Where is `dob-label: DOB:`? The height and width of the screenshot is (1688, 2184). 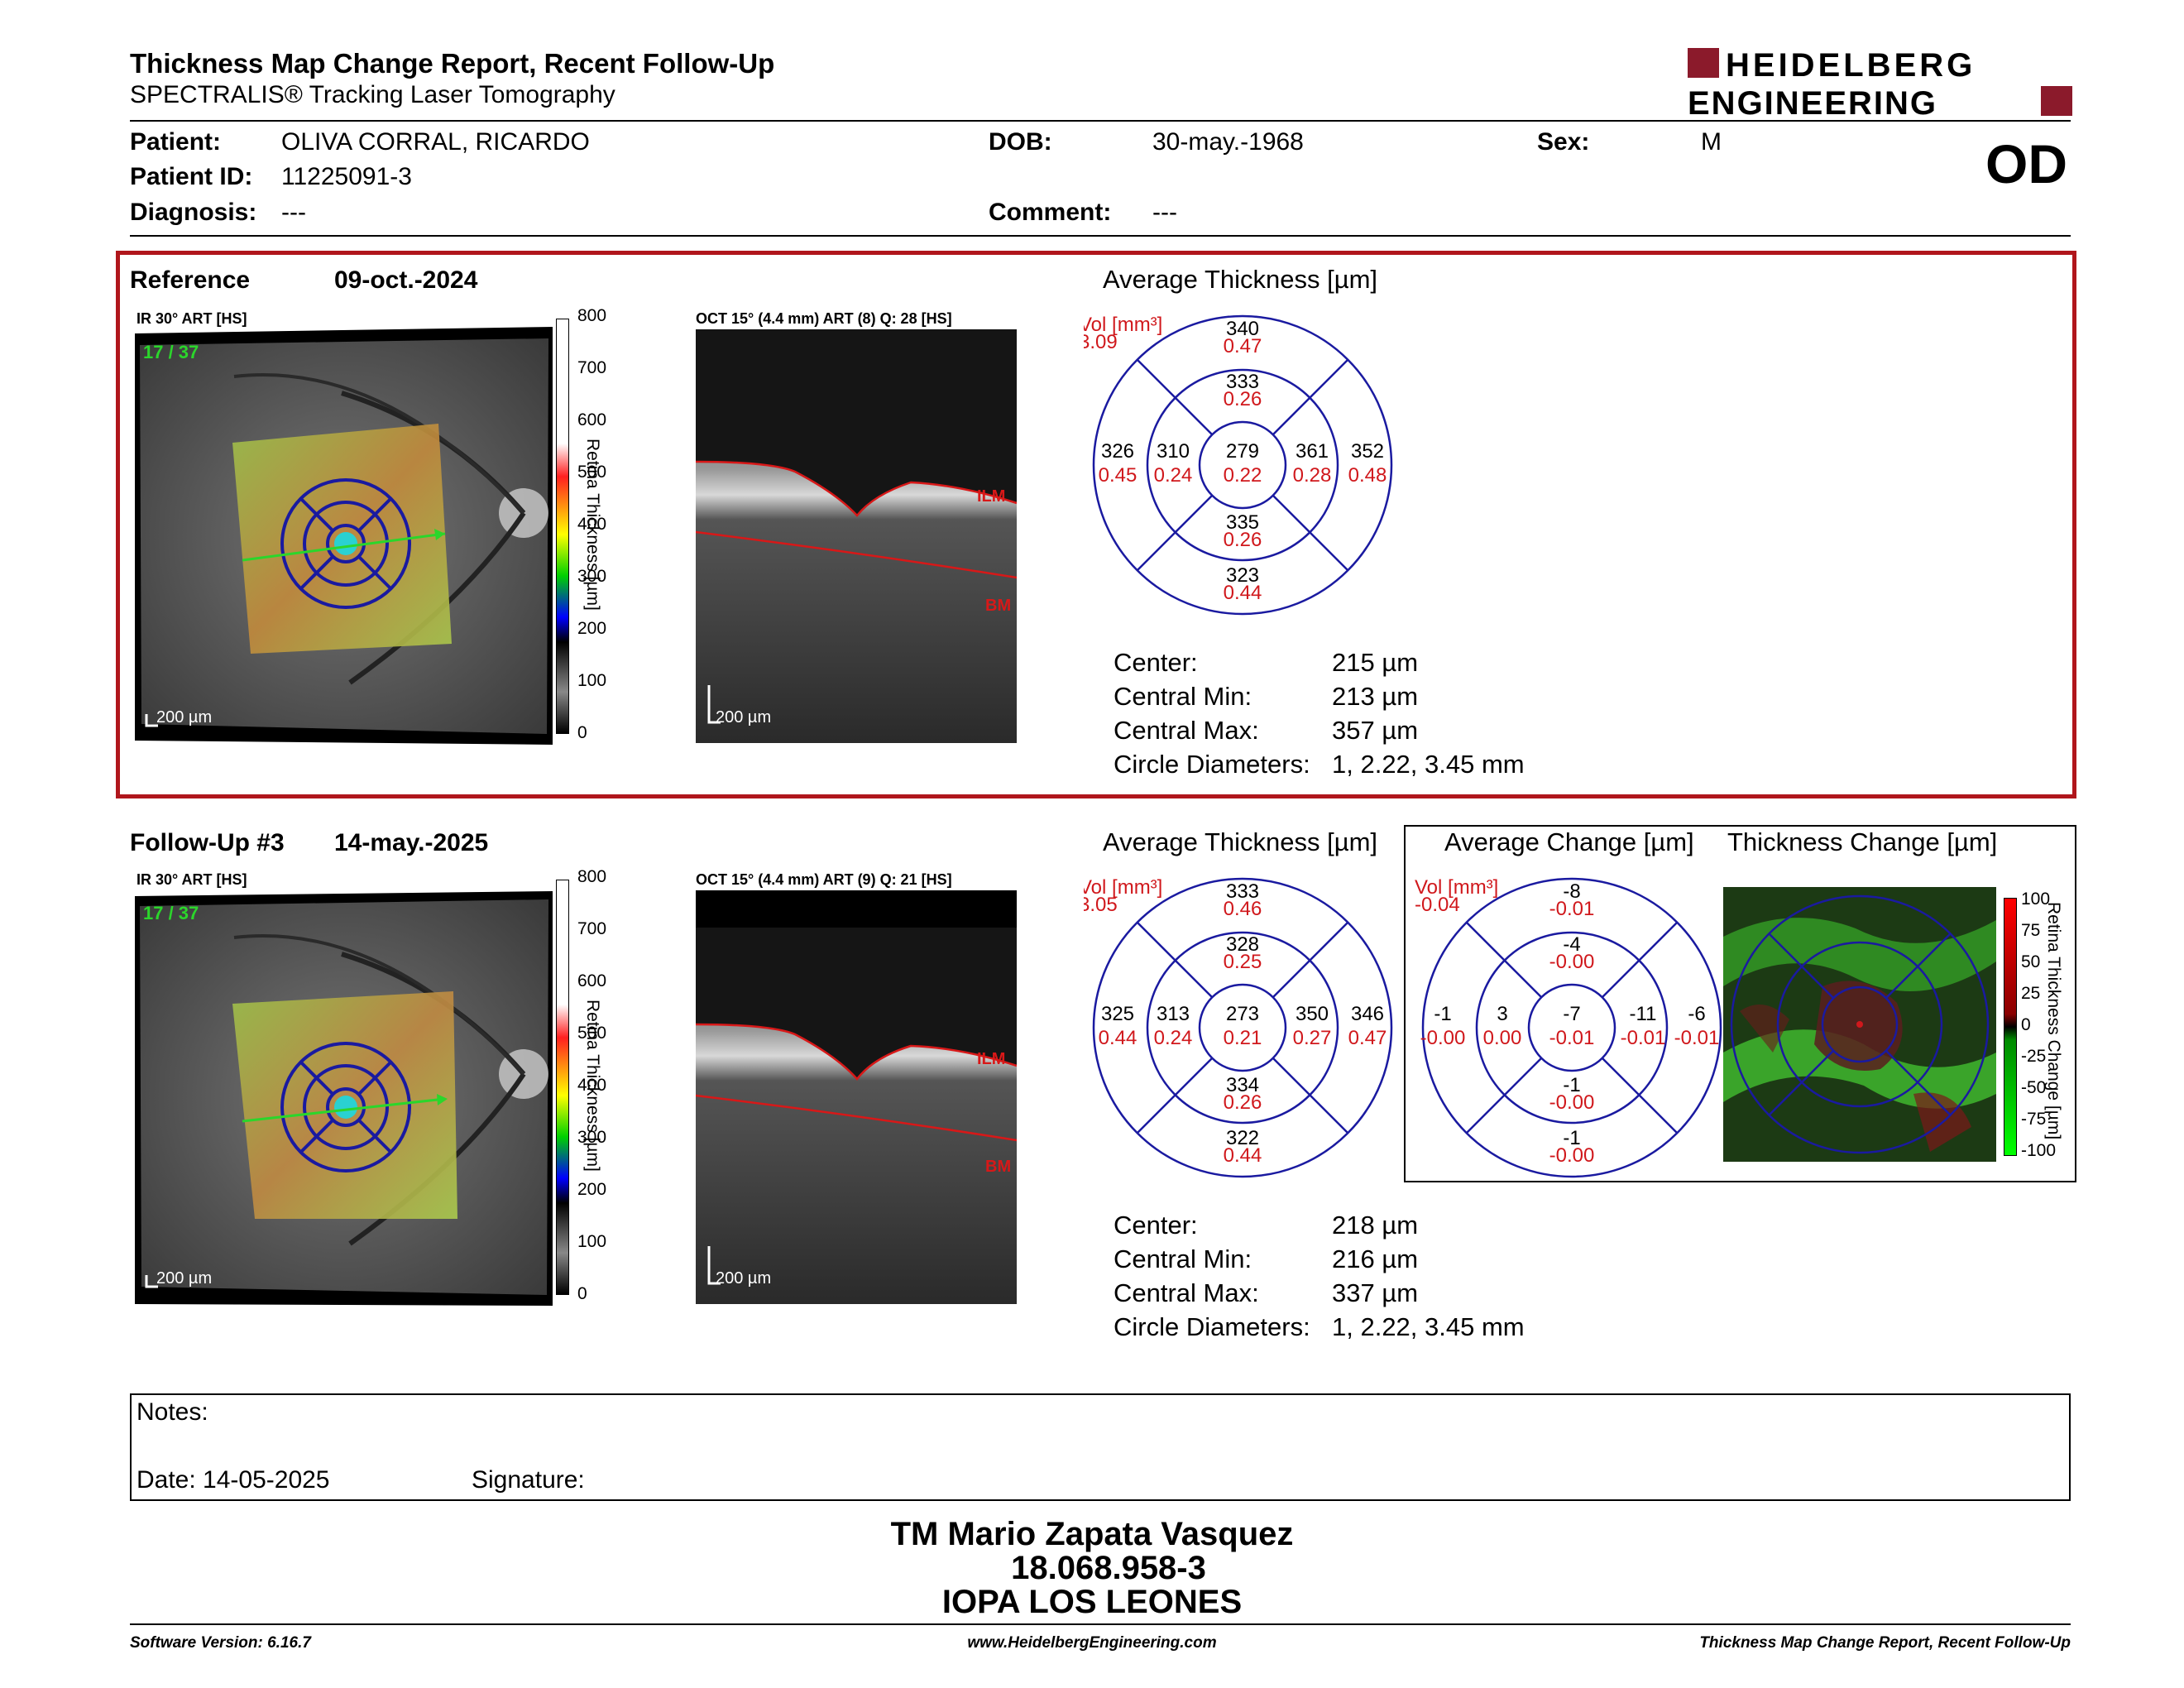 dob-label: DOB: is located at coordinates (1020, 142).